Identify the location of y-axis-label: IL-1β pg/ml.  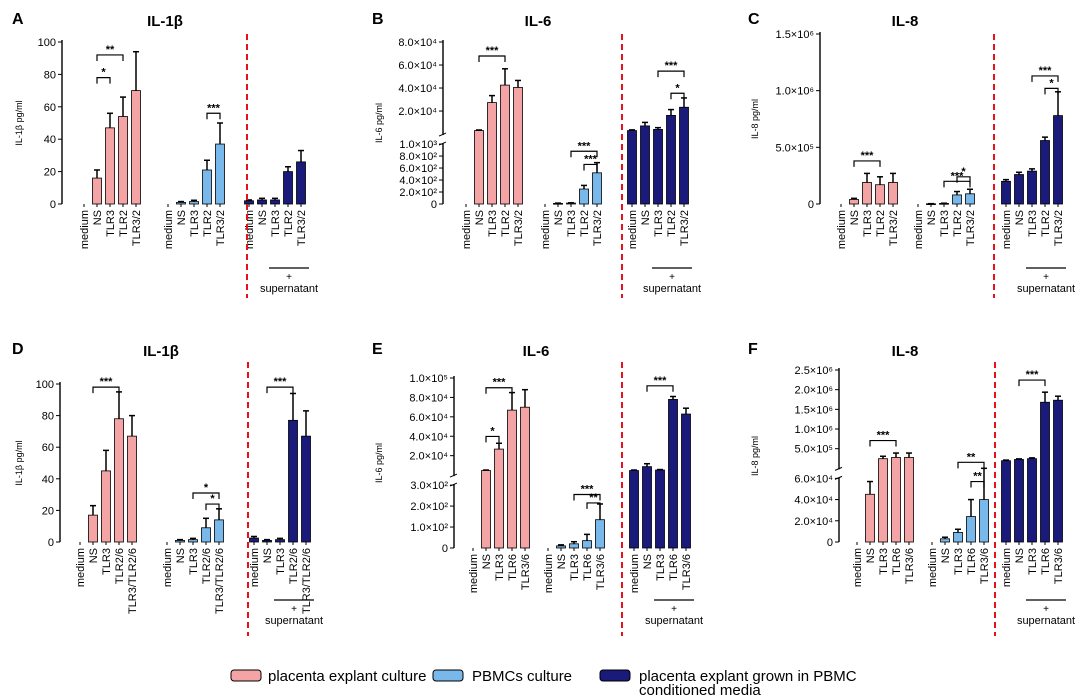
(19, 122).